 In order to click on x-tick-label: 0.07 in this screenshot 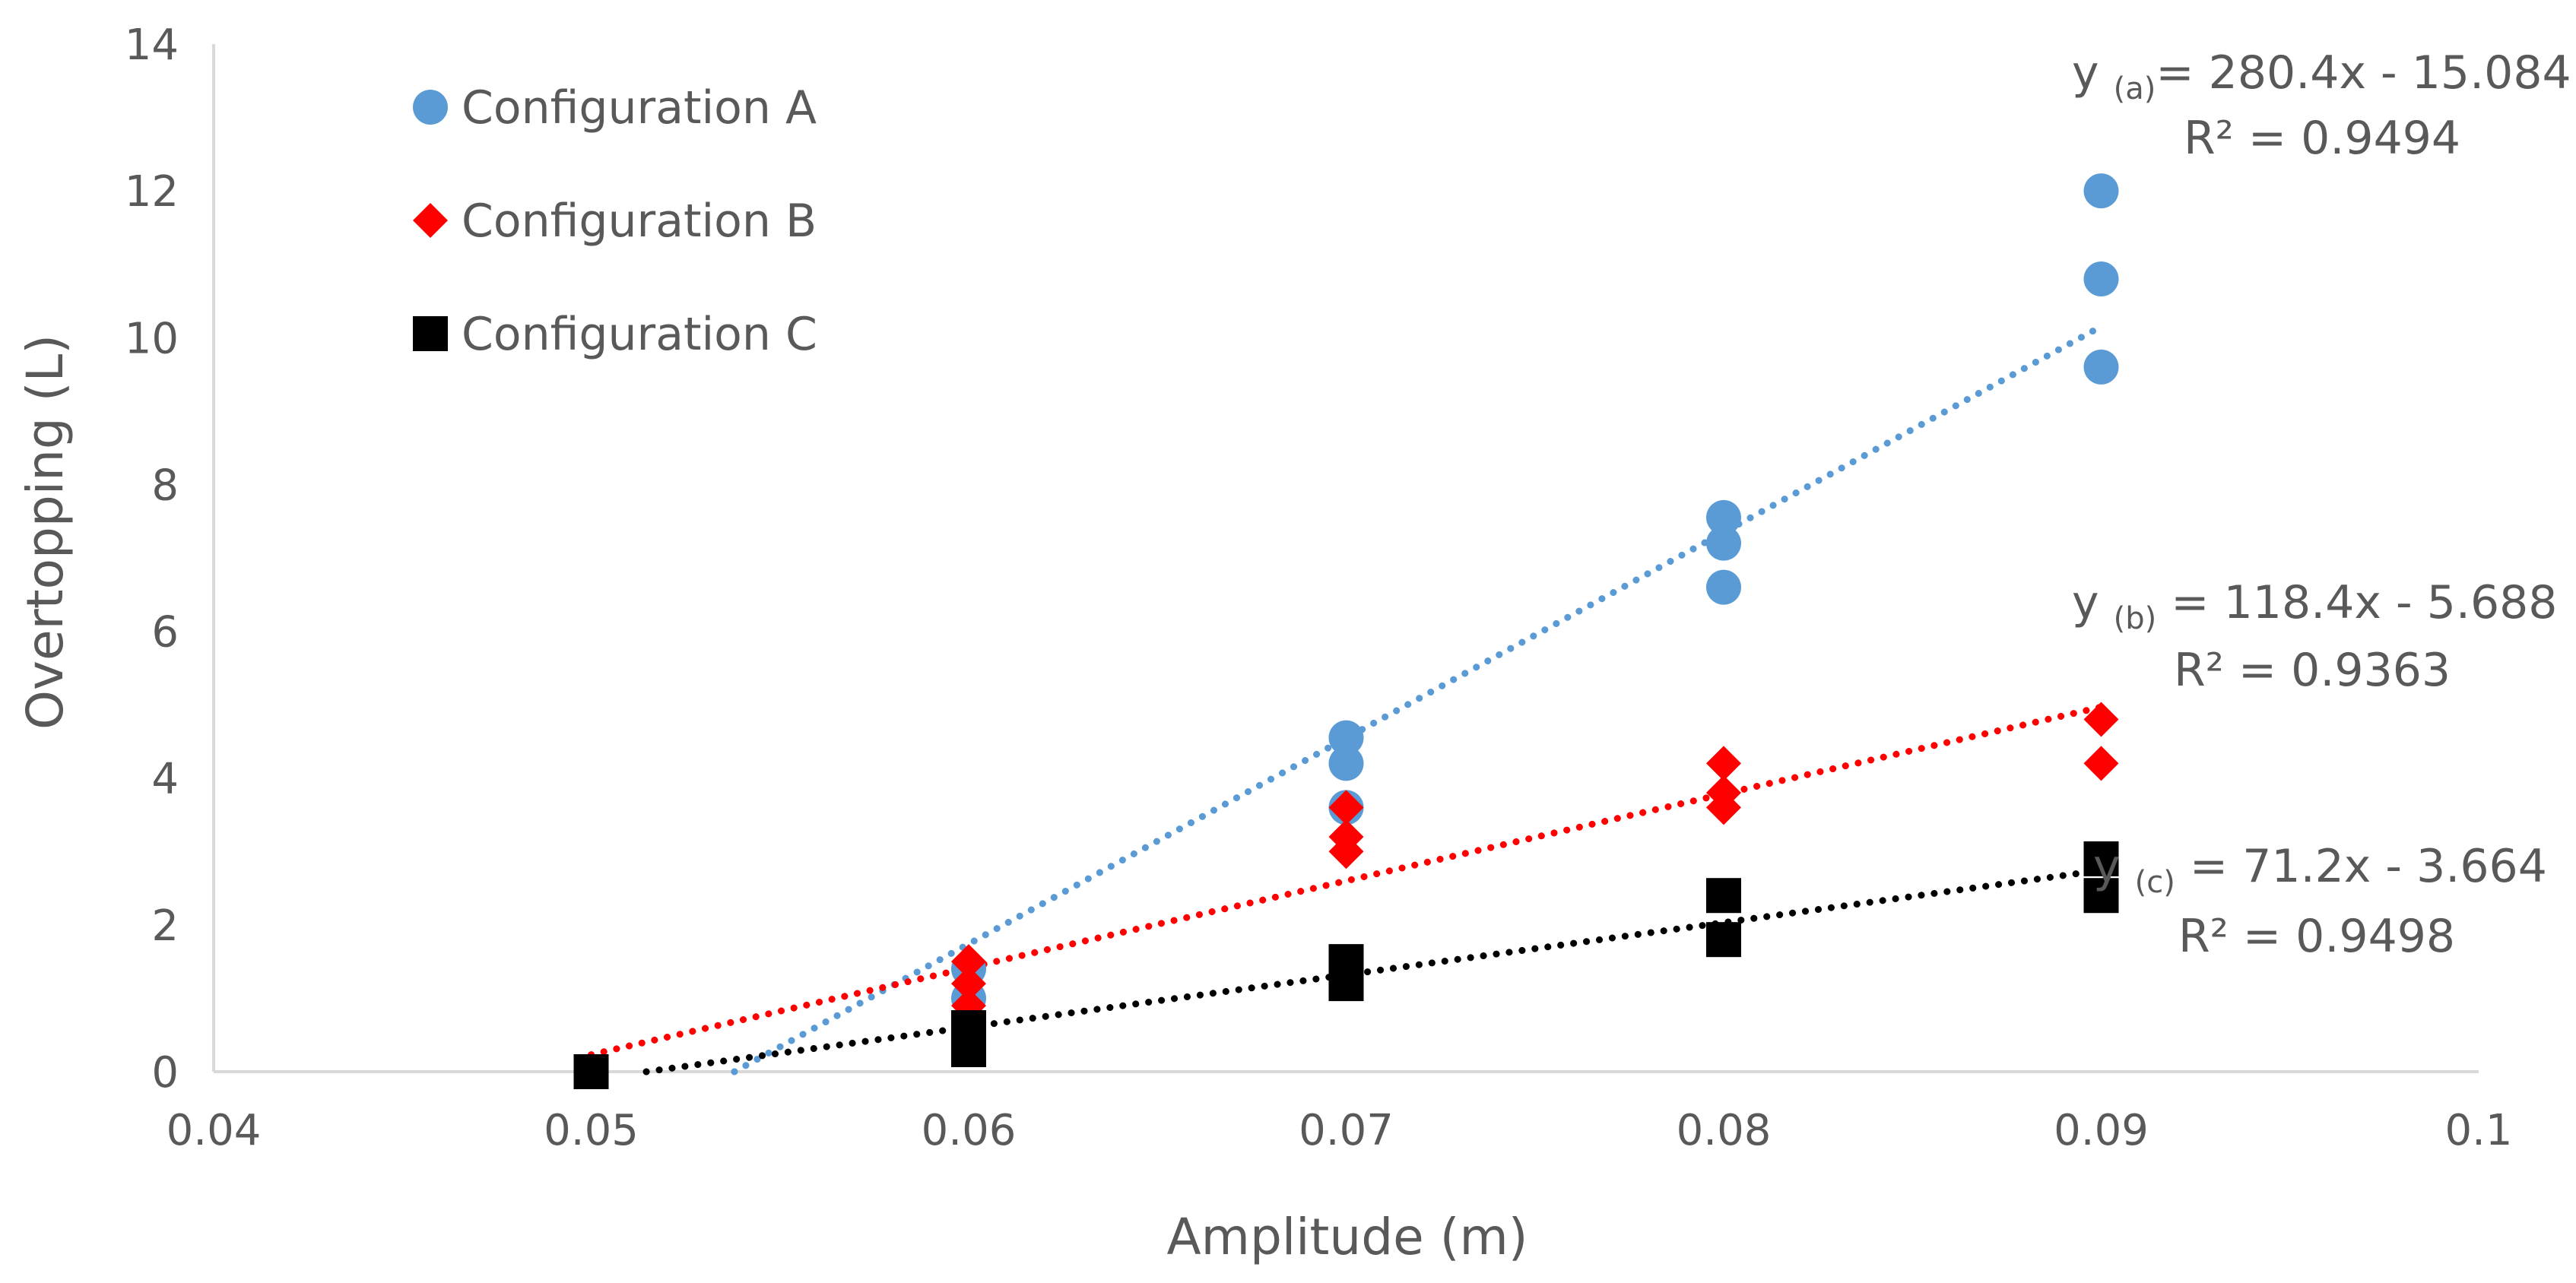, I will do `click(1347, 1130)`.